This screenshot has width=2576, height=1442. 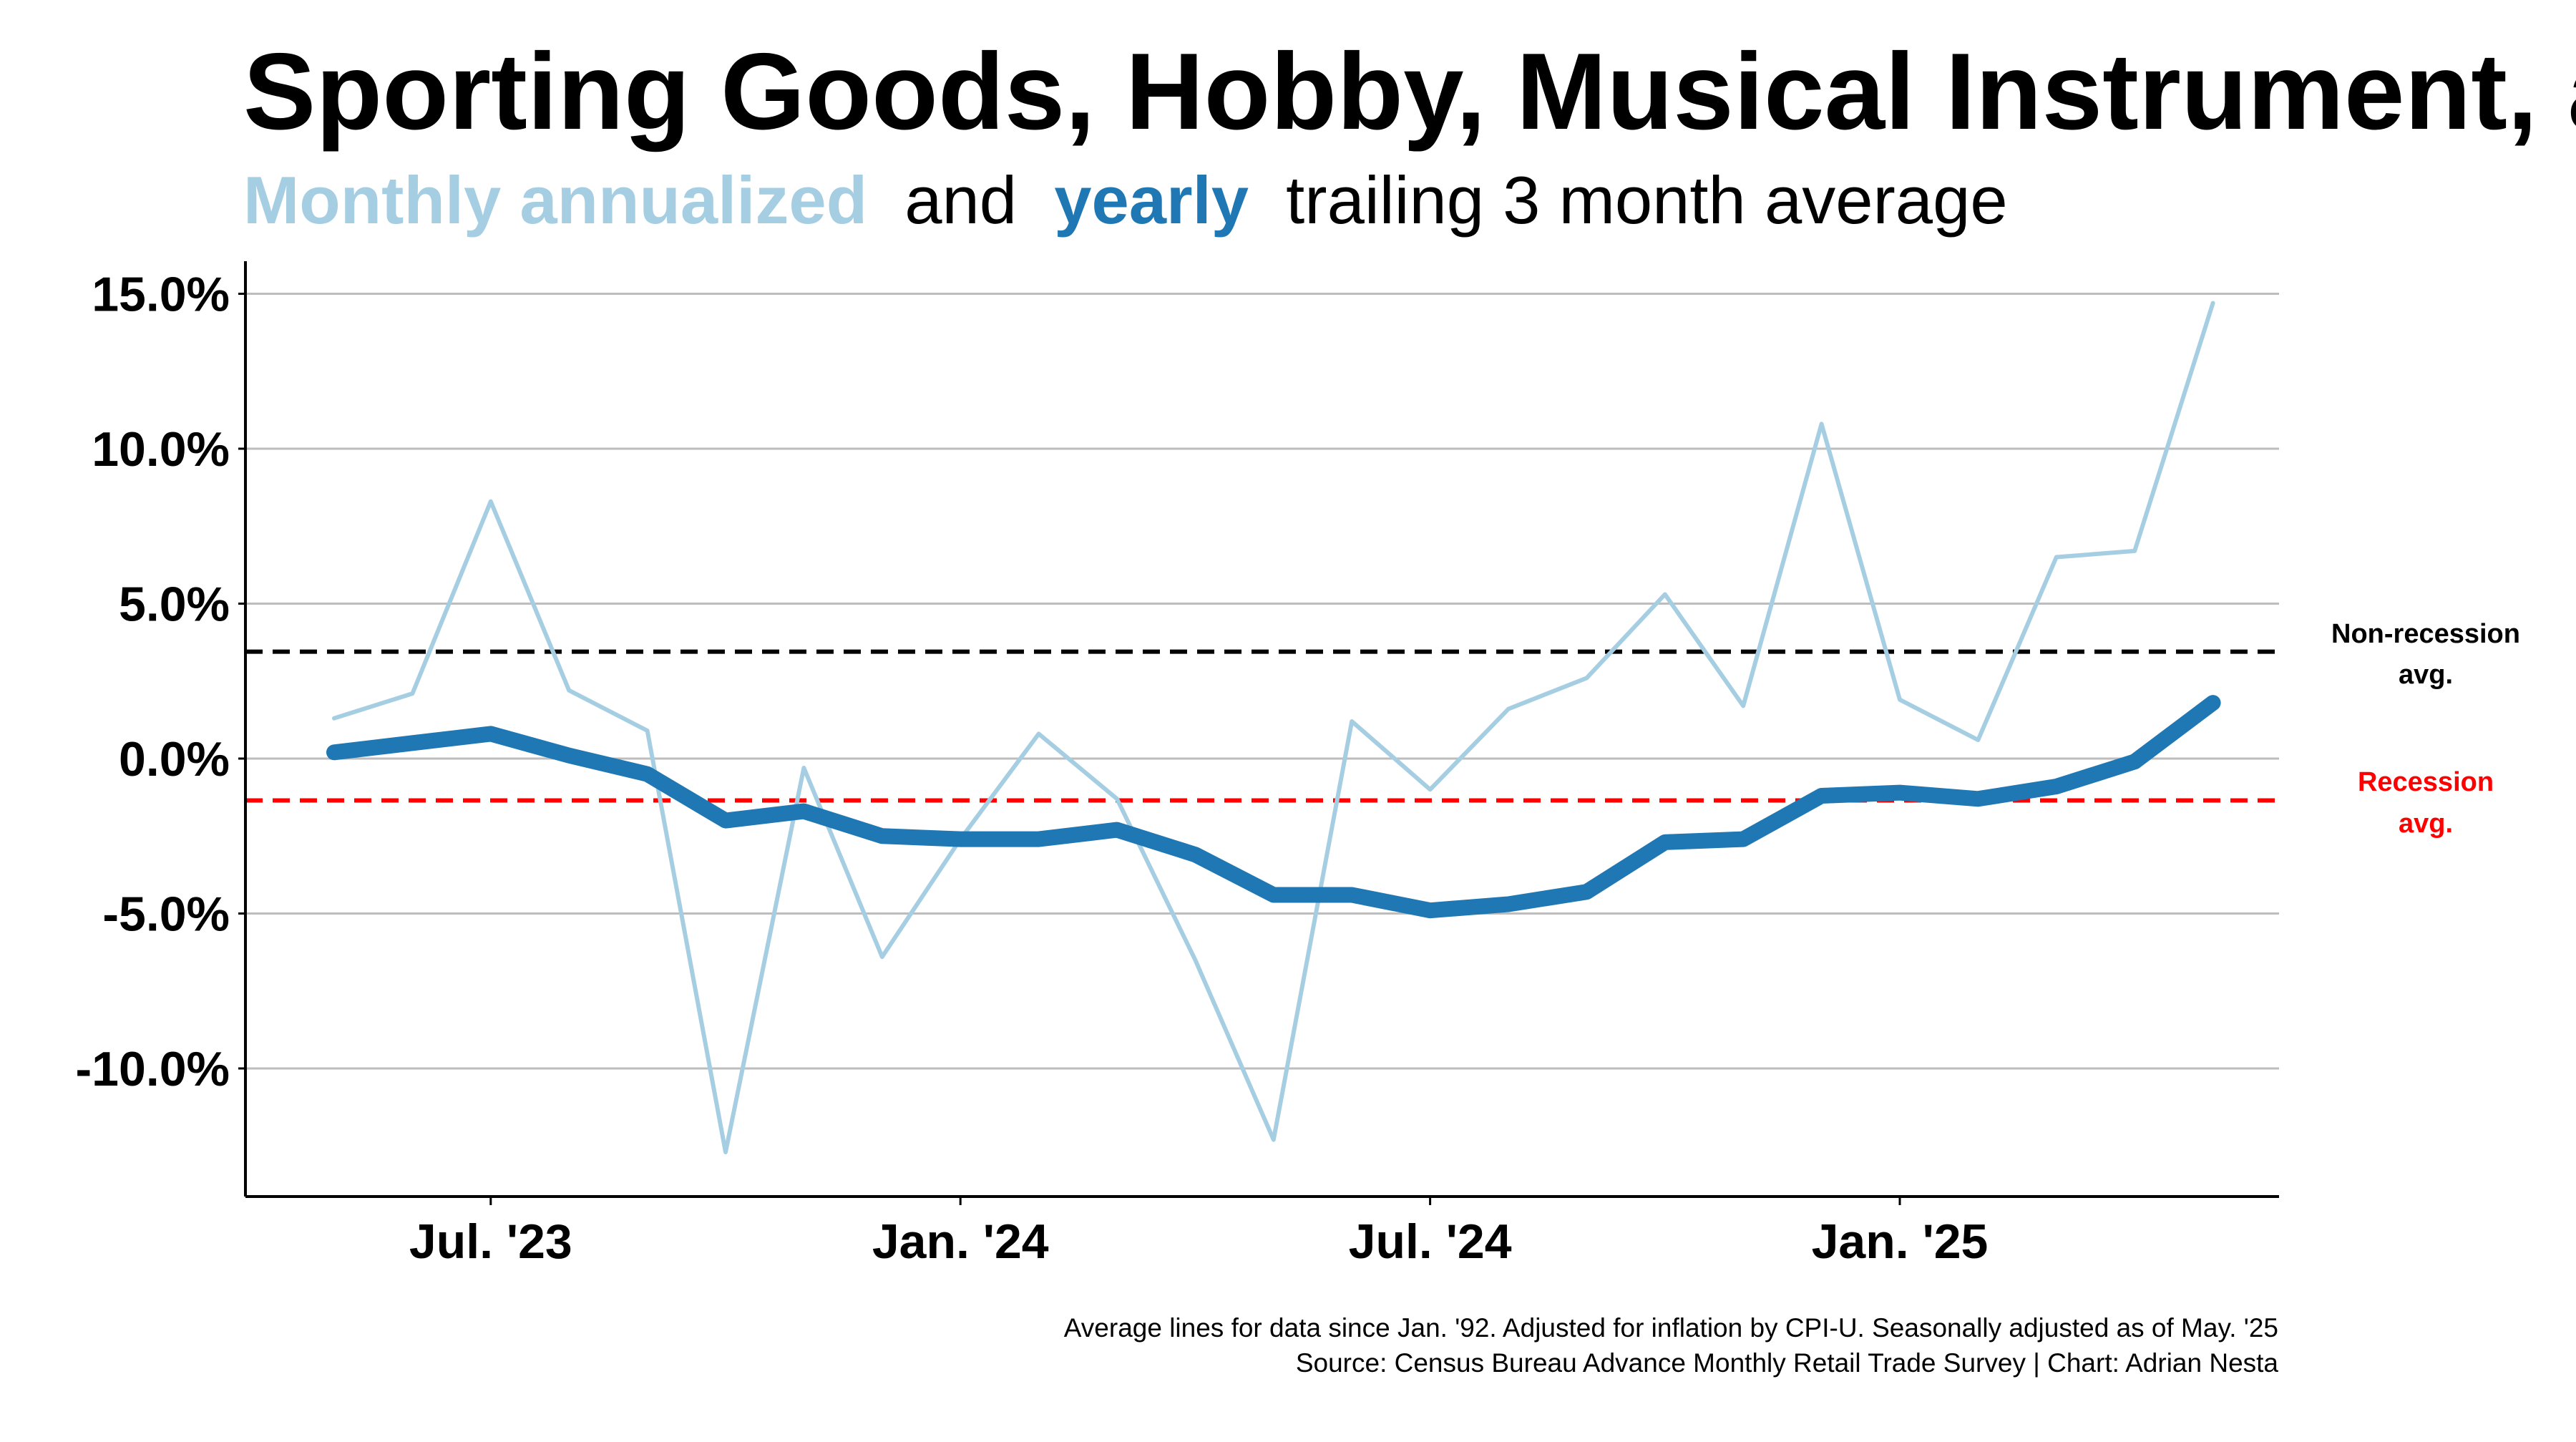 What do you see at coordinates (1646, 200) in the screenshot?
I see `subtitle-rest: trailing 3 month average` at bounding box center [1646, 200].